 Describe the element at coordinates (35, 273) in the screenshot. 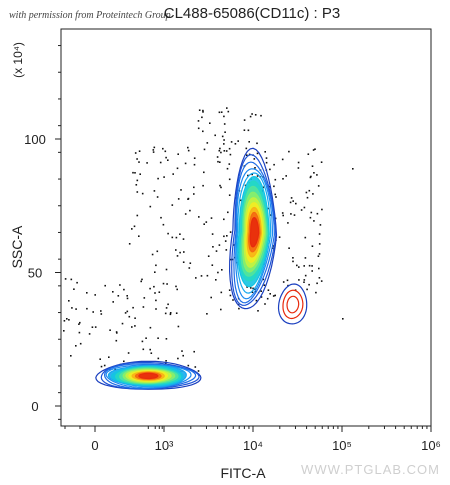

I see `y-tick-label-1: 50` at that location.